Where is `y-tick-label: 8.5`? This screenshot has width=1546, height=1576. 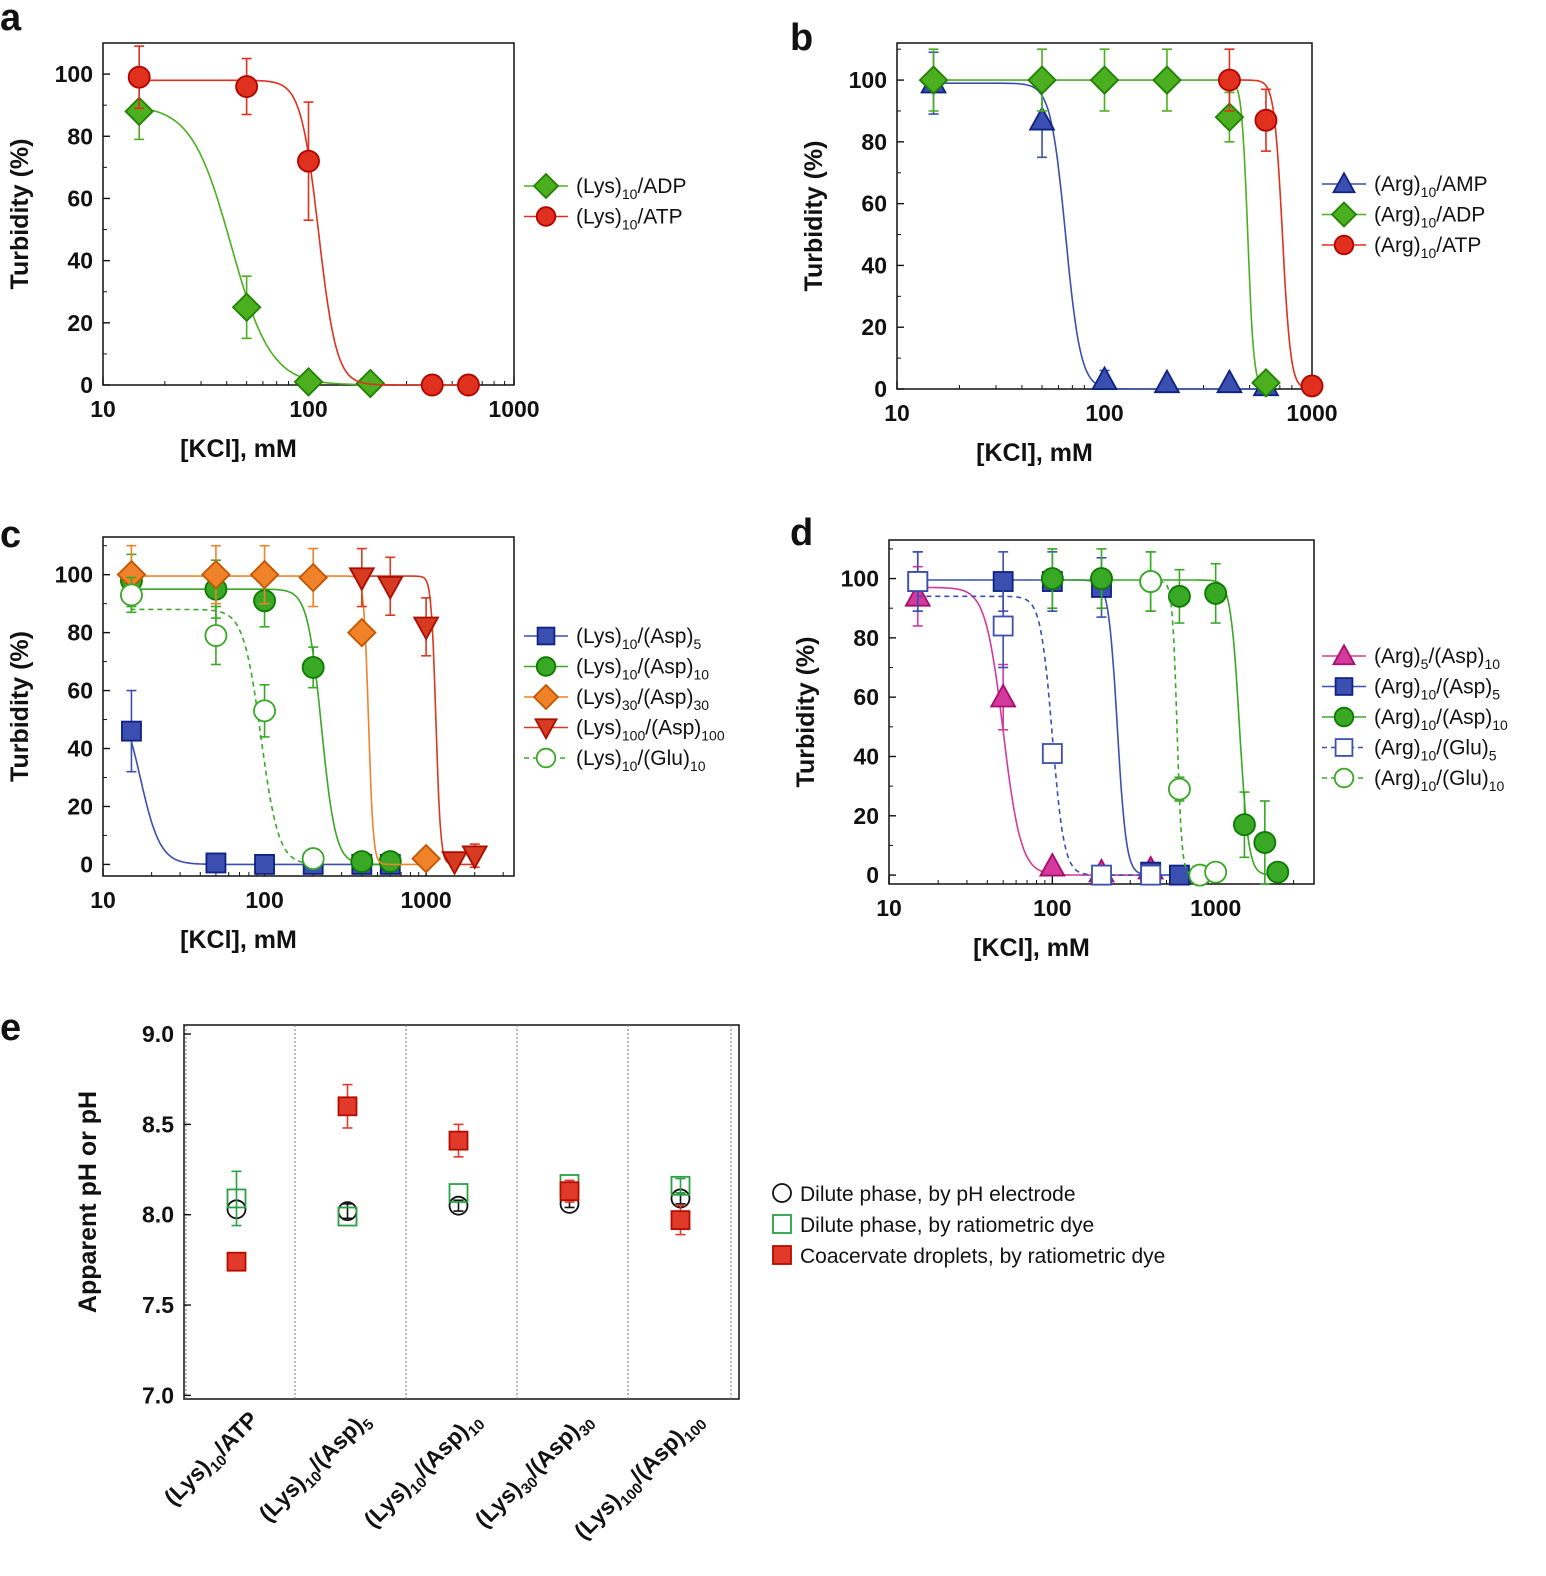
y-tick-label: 8.5 is located at coordinates (158, 1124).